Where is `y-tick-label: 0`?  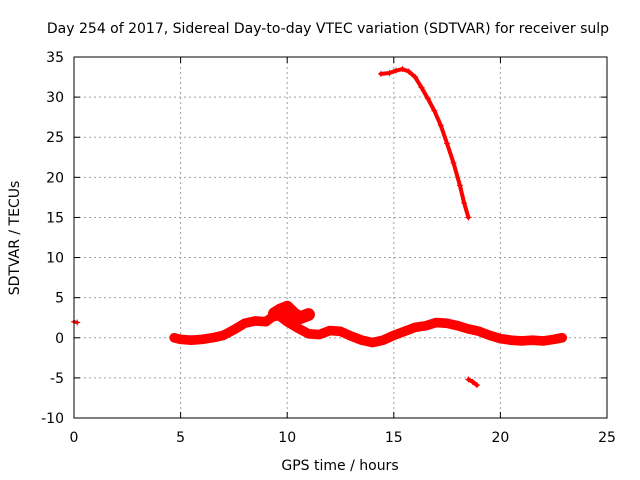 y-tick-label: 0 is located at coordinates (59, 339).